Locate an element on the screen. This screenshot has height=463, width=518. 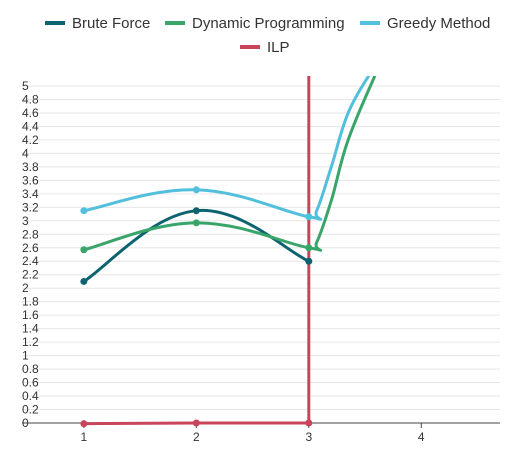
y-tick-label: 3.2 is located at coordinates (30, 207).